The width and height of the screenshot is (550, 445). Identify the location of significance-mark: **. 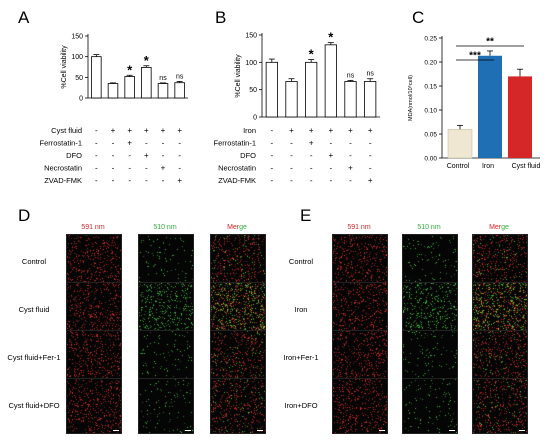
(490, 42).